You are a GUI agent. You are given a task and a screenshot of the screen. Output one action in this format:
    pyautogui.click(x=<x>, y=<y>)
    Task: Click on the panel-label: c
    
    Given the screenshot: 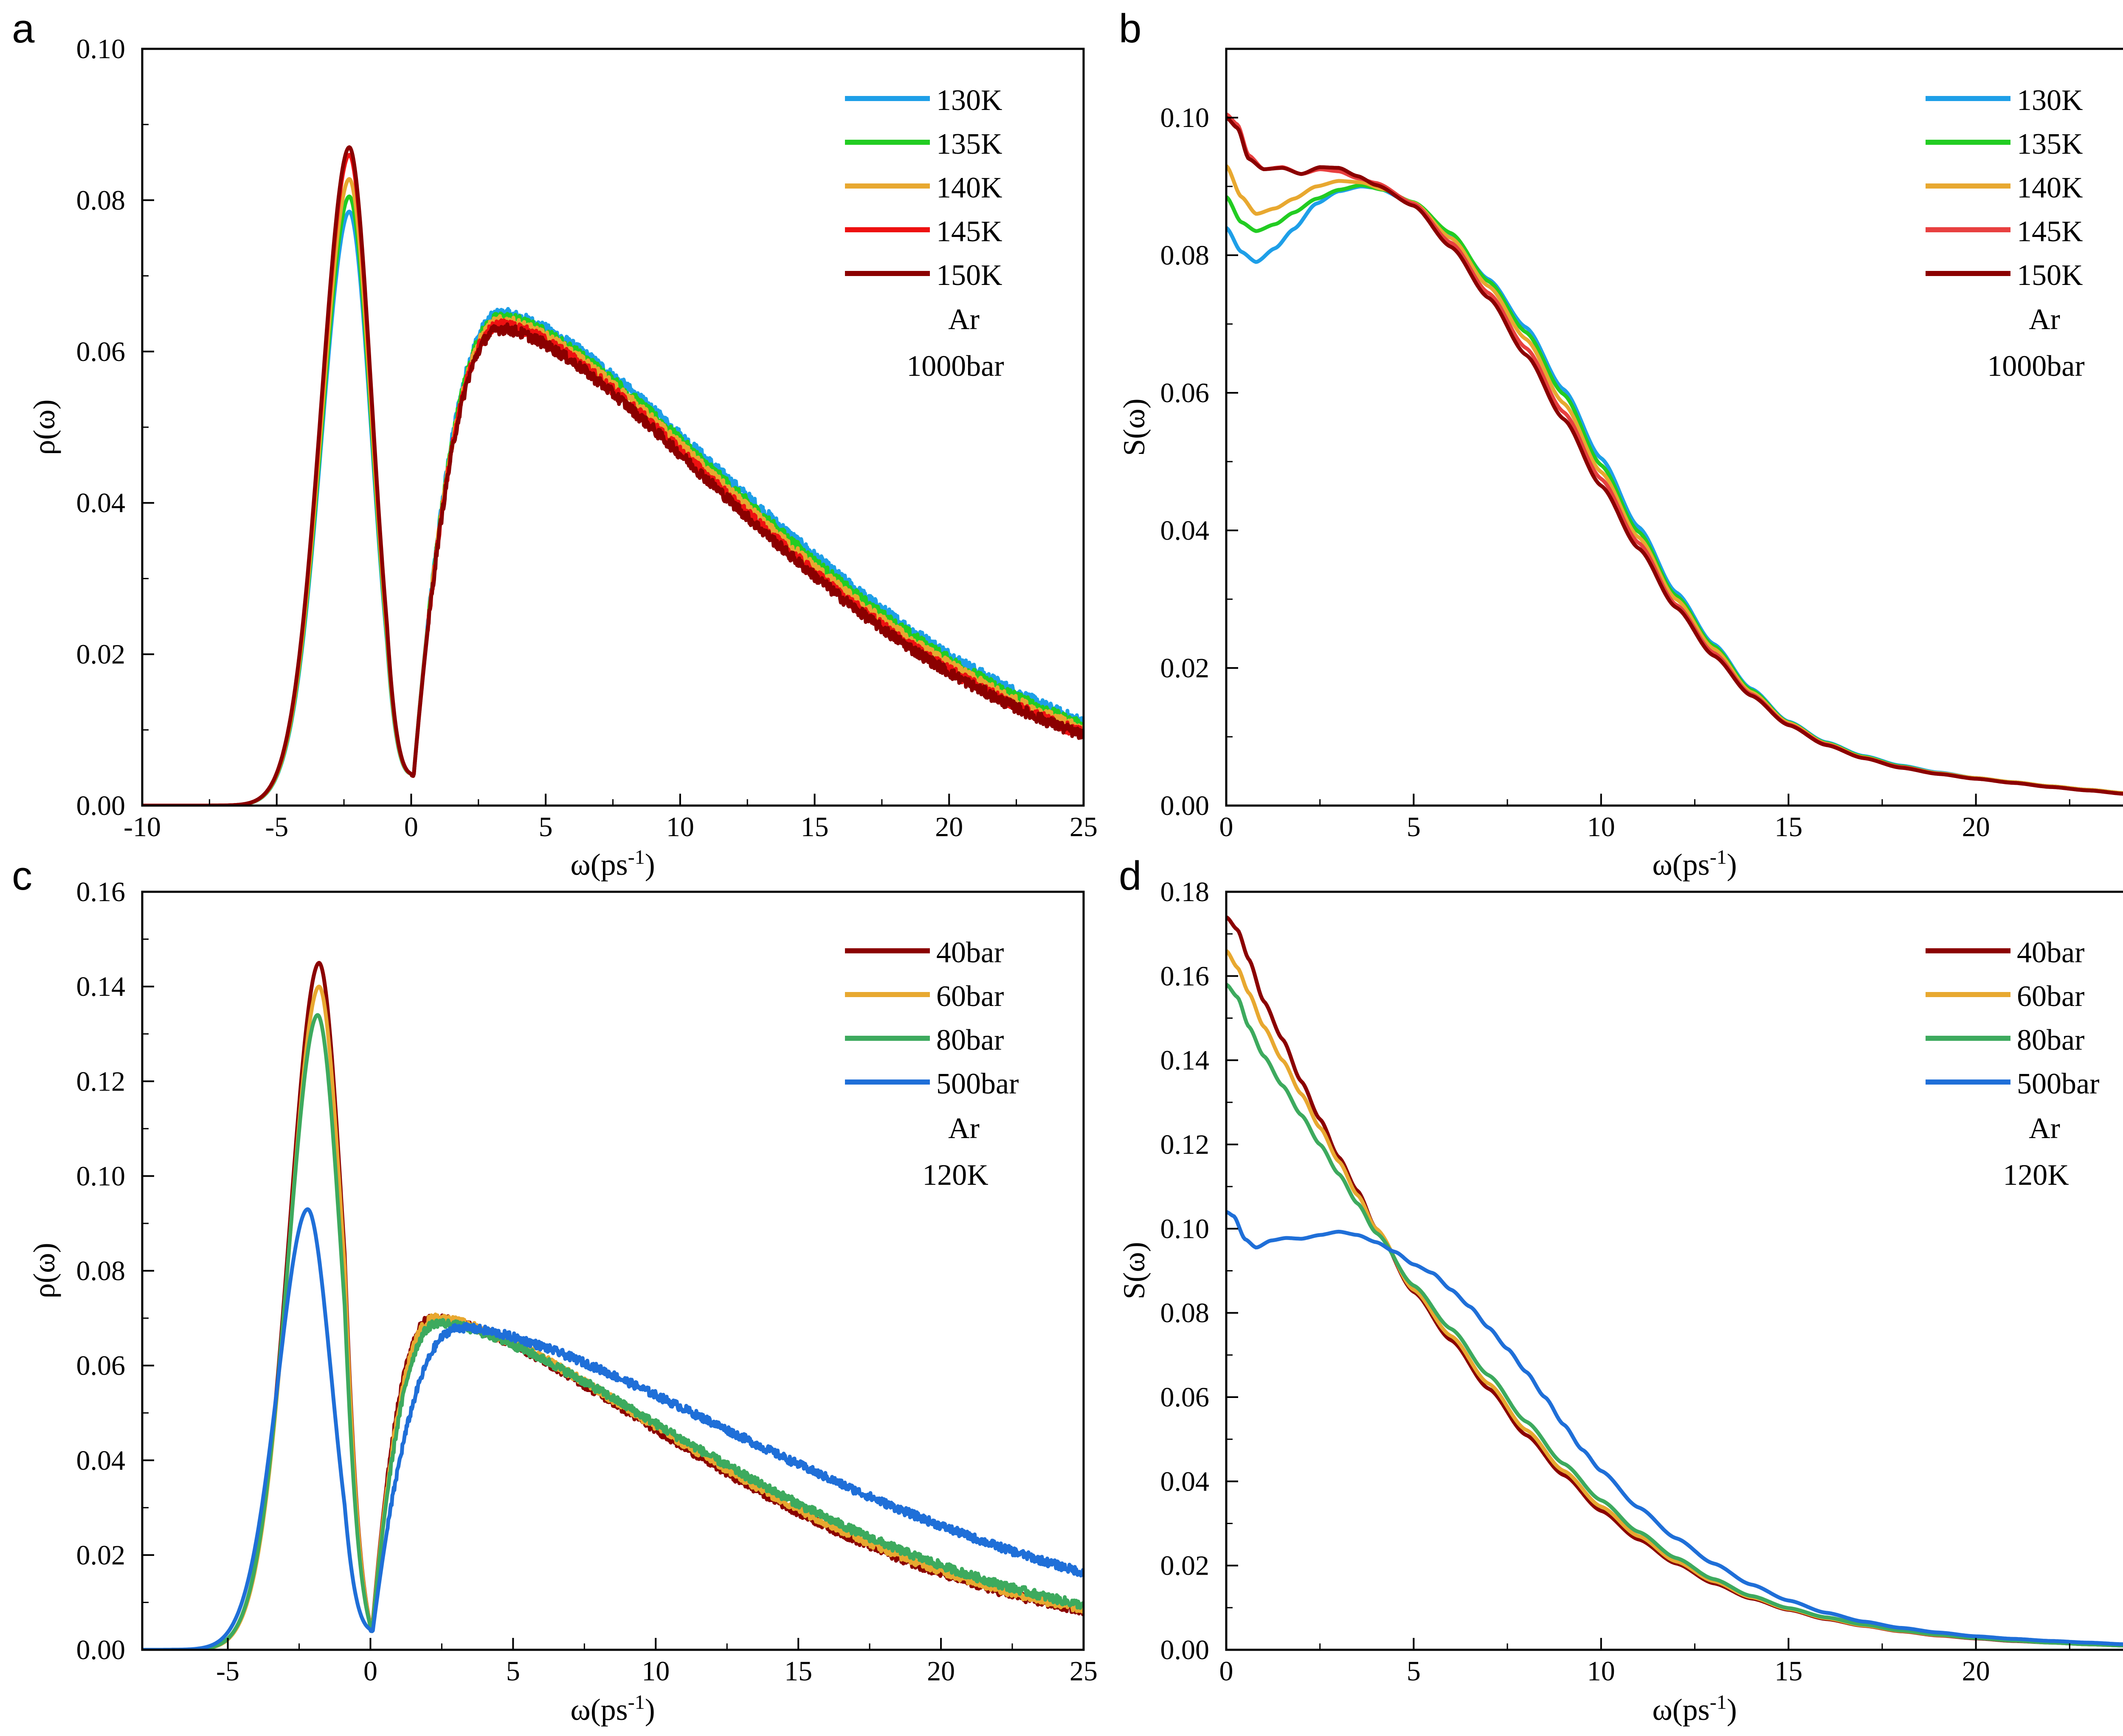 What is the action you would take?
    pyautogui.click(x=22, y=876)
    